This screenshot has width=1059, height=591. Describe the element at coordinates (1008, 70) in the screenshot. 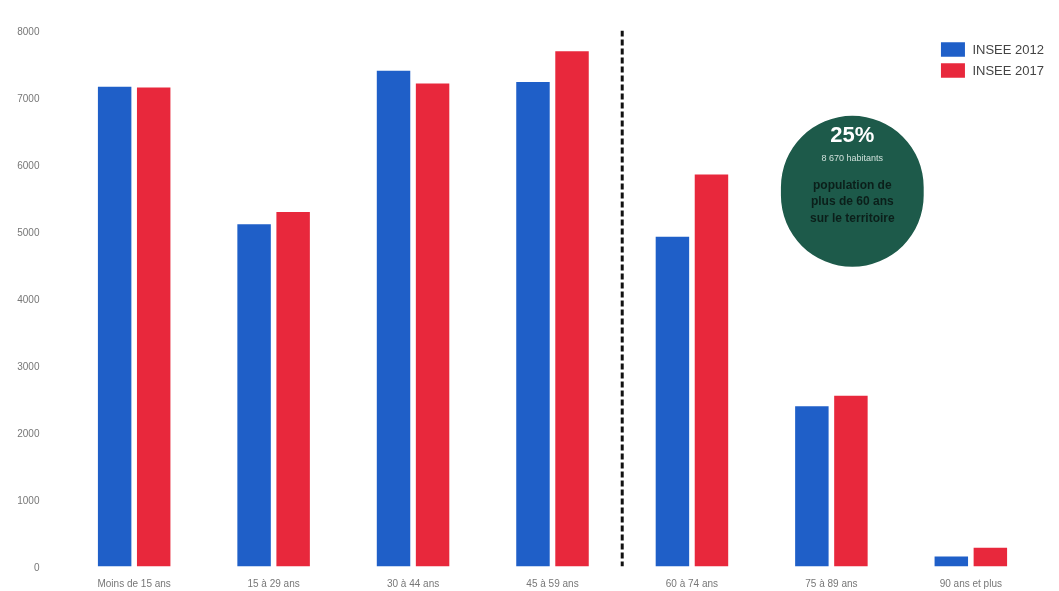

I see `legend-label: INSEE 2017` at that location.